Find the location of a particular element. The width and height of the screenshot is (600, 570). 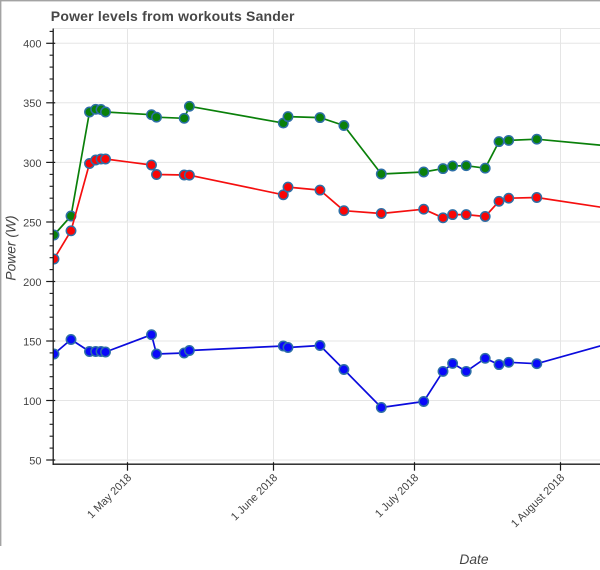

svg-text:Power levels from workouts San: Power levels from workouts Sander is located at coordinates (173, 16).